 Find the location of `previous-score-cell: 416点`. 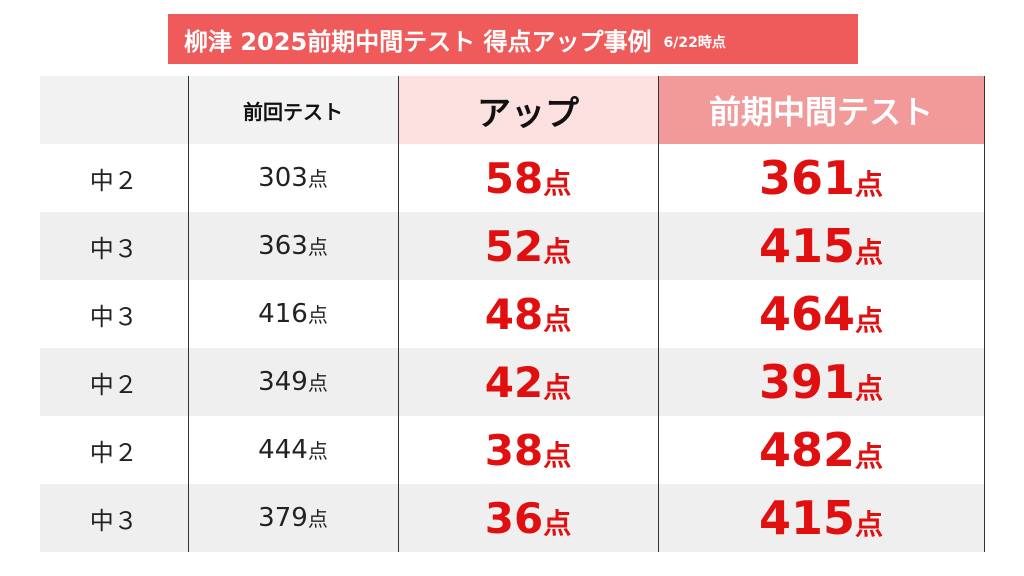

previous-score-cell: 416点 is located at coordinates (293, 314).